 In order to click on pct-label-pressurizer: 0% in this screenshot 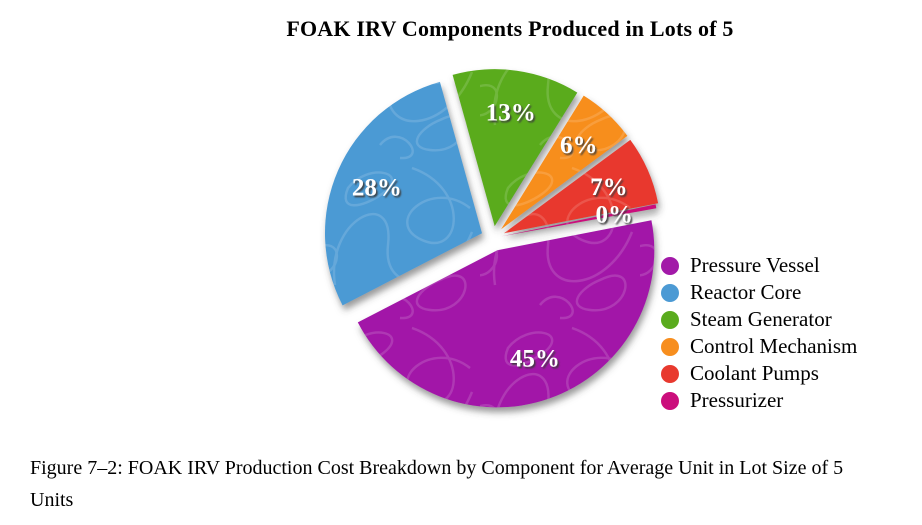, I will do `click(615, 214)`.